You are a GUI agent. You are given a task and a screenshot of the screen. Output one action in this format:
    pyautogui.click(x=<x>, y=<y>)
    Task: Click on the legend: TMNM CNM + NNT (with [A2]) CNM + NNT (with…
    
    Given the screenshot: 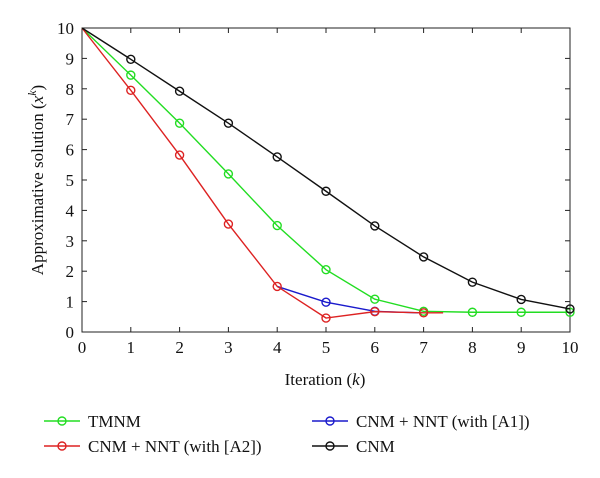 What is the action you would take?
    pyautogui.click(x=287, y=434)
    